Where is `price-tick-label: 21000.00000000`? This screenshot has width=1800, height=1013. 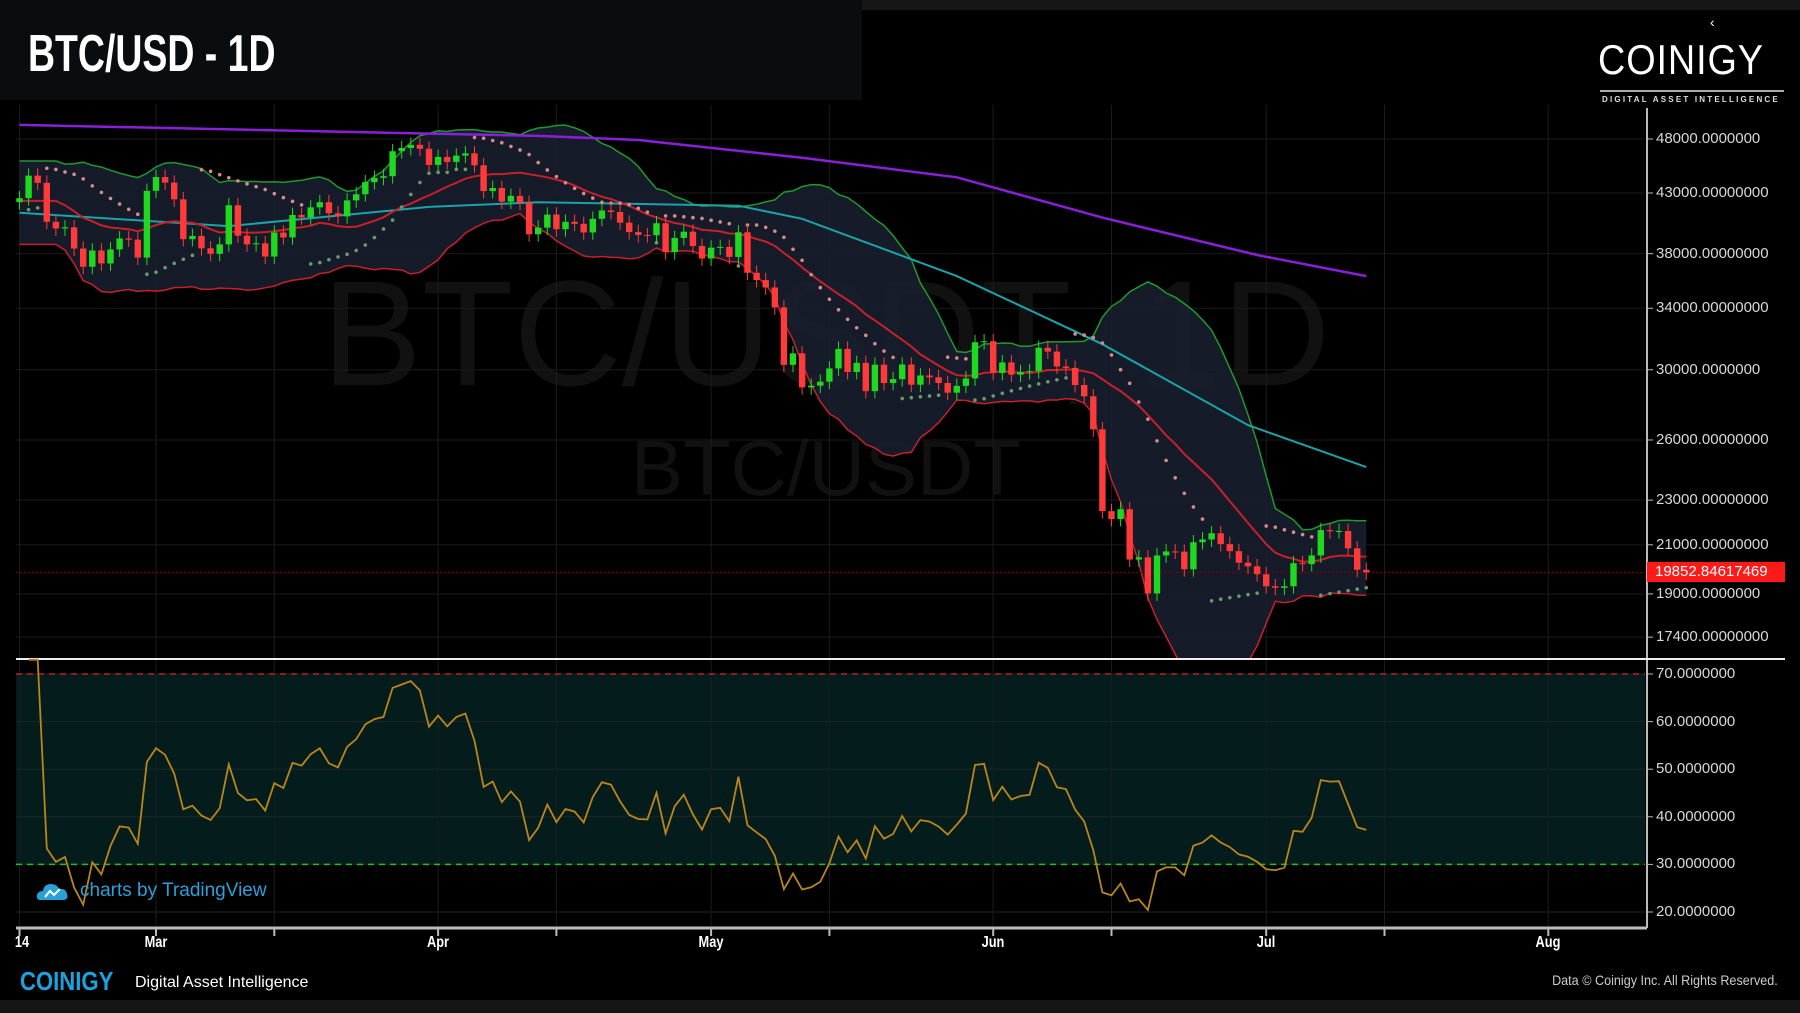 price-tick-label: 21000.00000000 is located at coordinates (1712, 544).